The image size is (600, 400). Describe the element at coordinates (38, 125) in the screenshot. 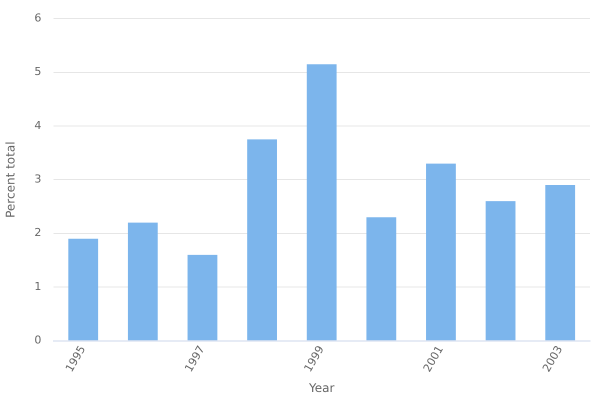

I see `y-tick-label: 4` at that location.